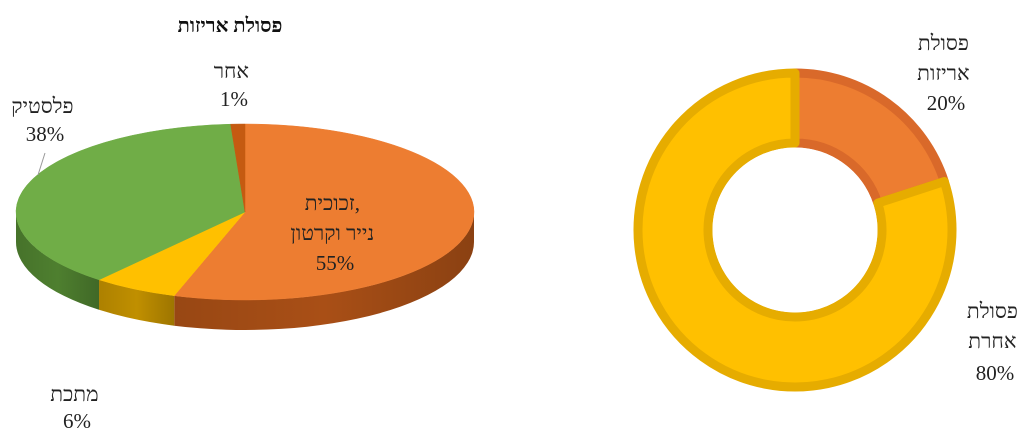 The height and width of the screenshot is (435, 1030). Describe the element at coordinates (946, 73) in the screenshot. I see `donut-label-packaging: פסולת אריזות 20%` at that location.